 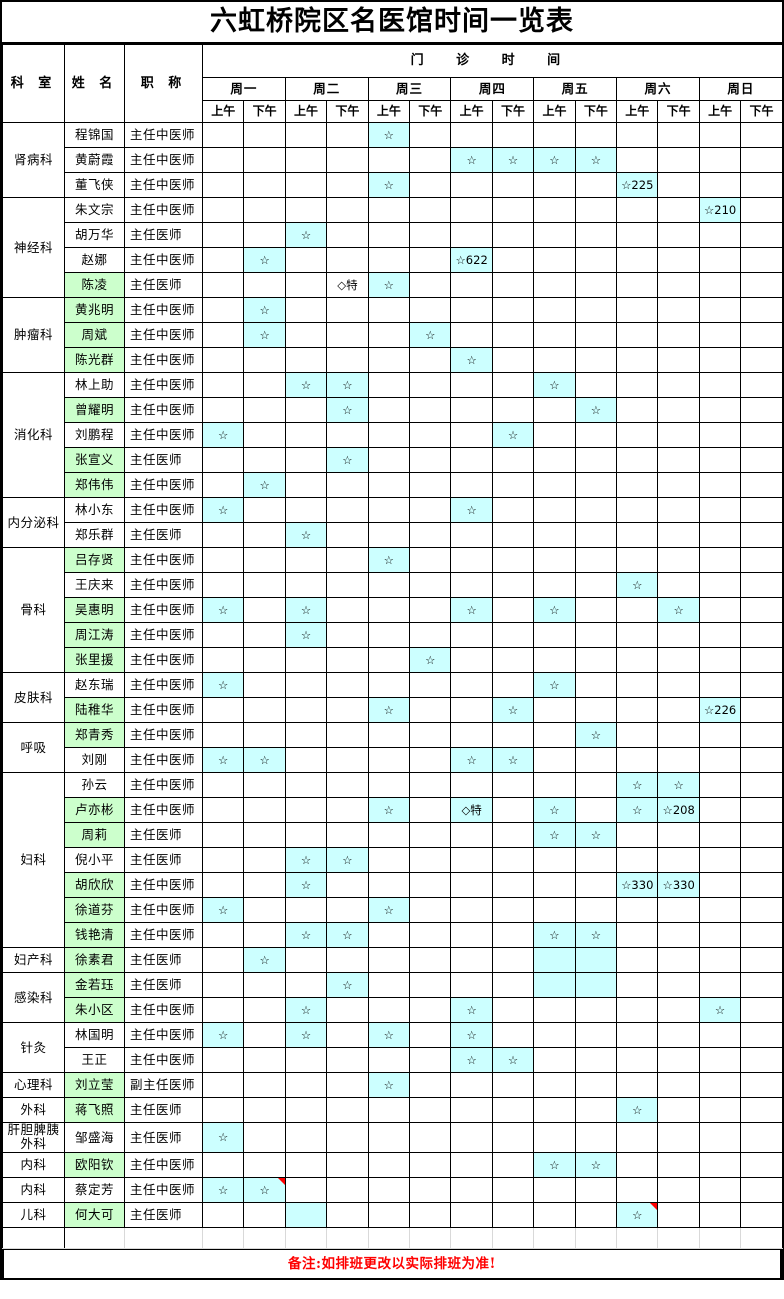 What do you see at coordinates (678, 885) in the screenshot?
I see `shift-cell: ☆330` at bounding box center [678, 885].